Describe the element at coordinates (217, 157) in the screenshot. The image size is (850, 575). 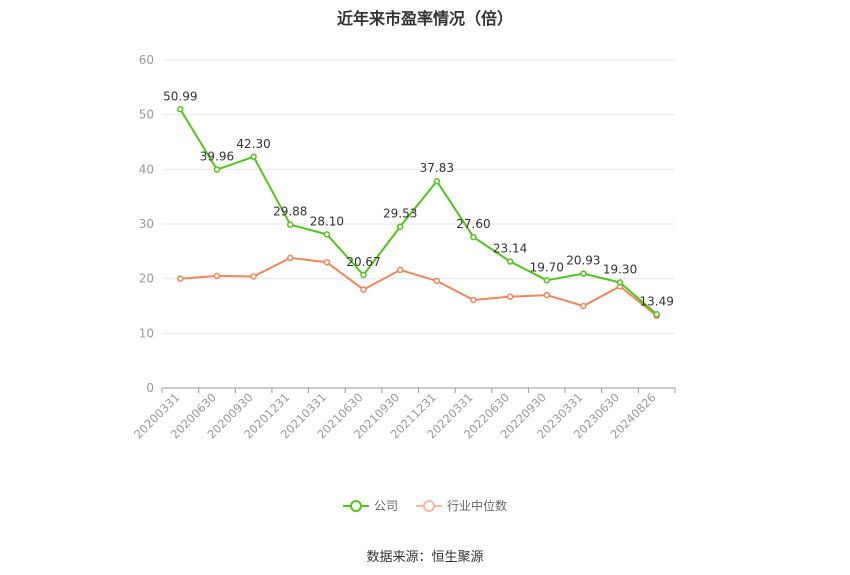
I see `data-label: 39.96` at that location.